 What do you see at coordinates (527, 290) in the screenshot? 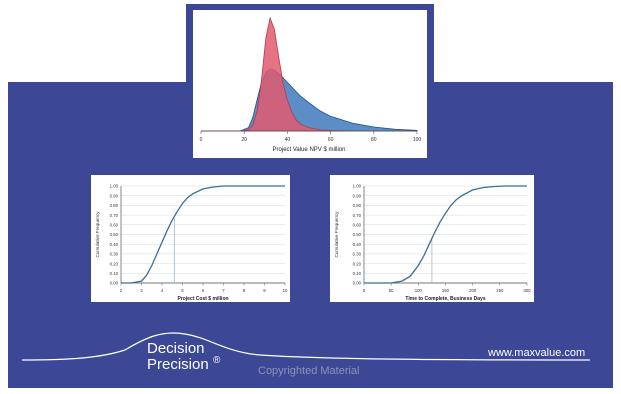
I see `x-tick-label: 300` at bounding box center [527, 290].